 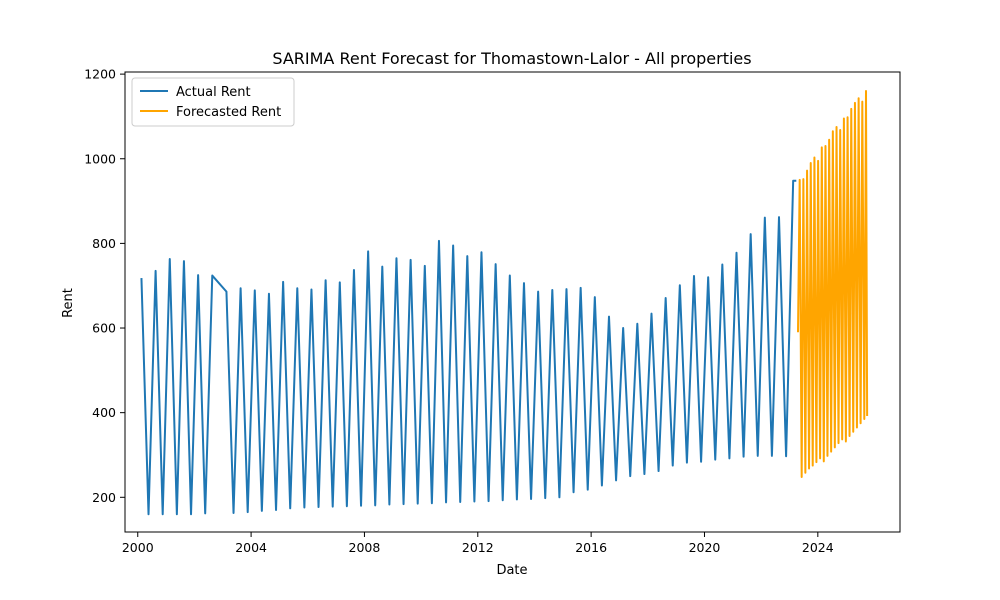 I want to click on x-tick-label: 2020, so click(x=705, y=547).